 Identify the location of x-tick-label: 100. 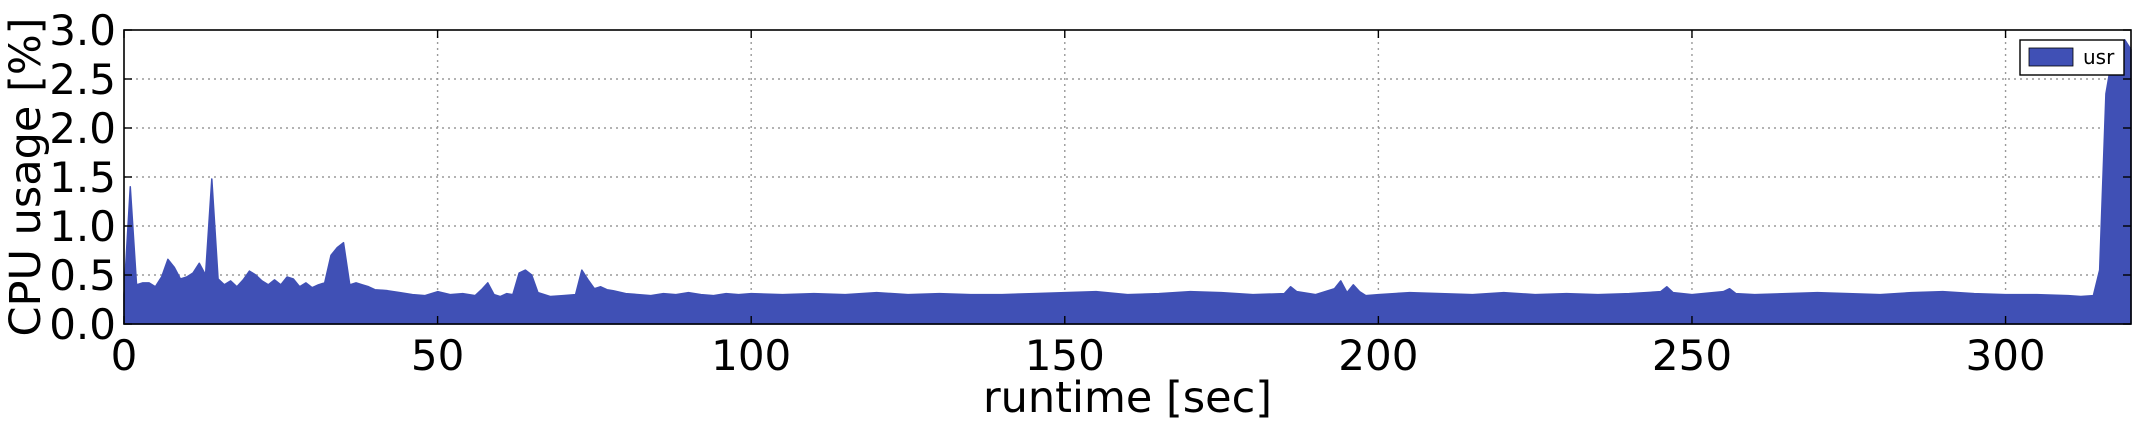
(751, 355).